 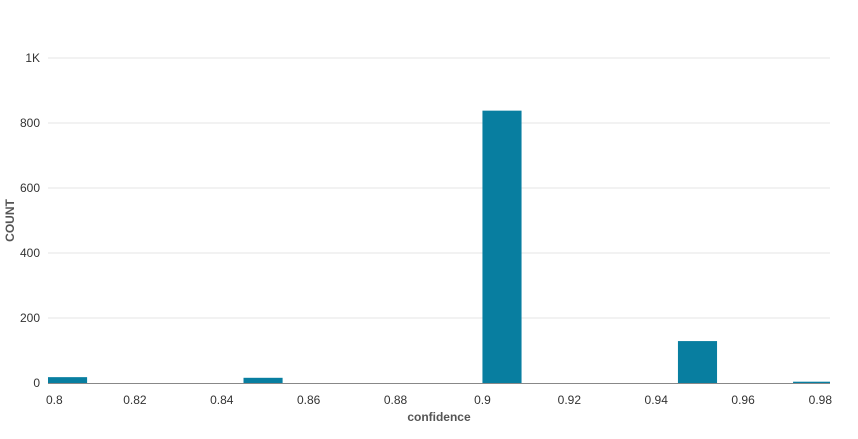 I want to click on x-tick-label: 0.98, so click(x=821, y=400).